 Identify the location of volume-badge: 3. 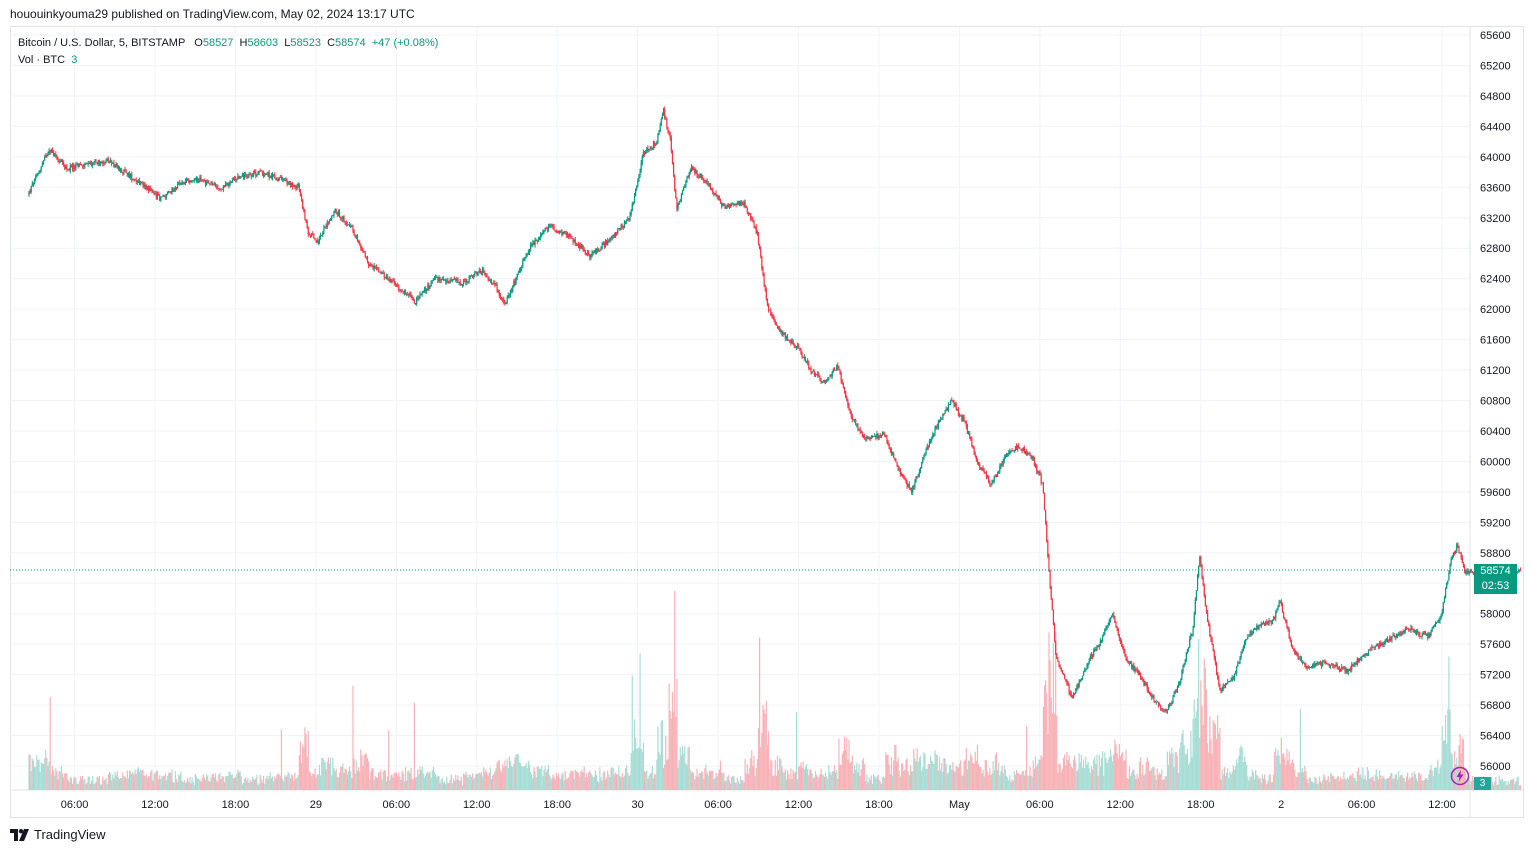
(1482, 783).